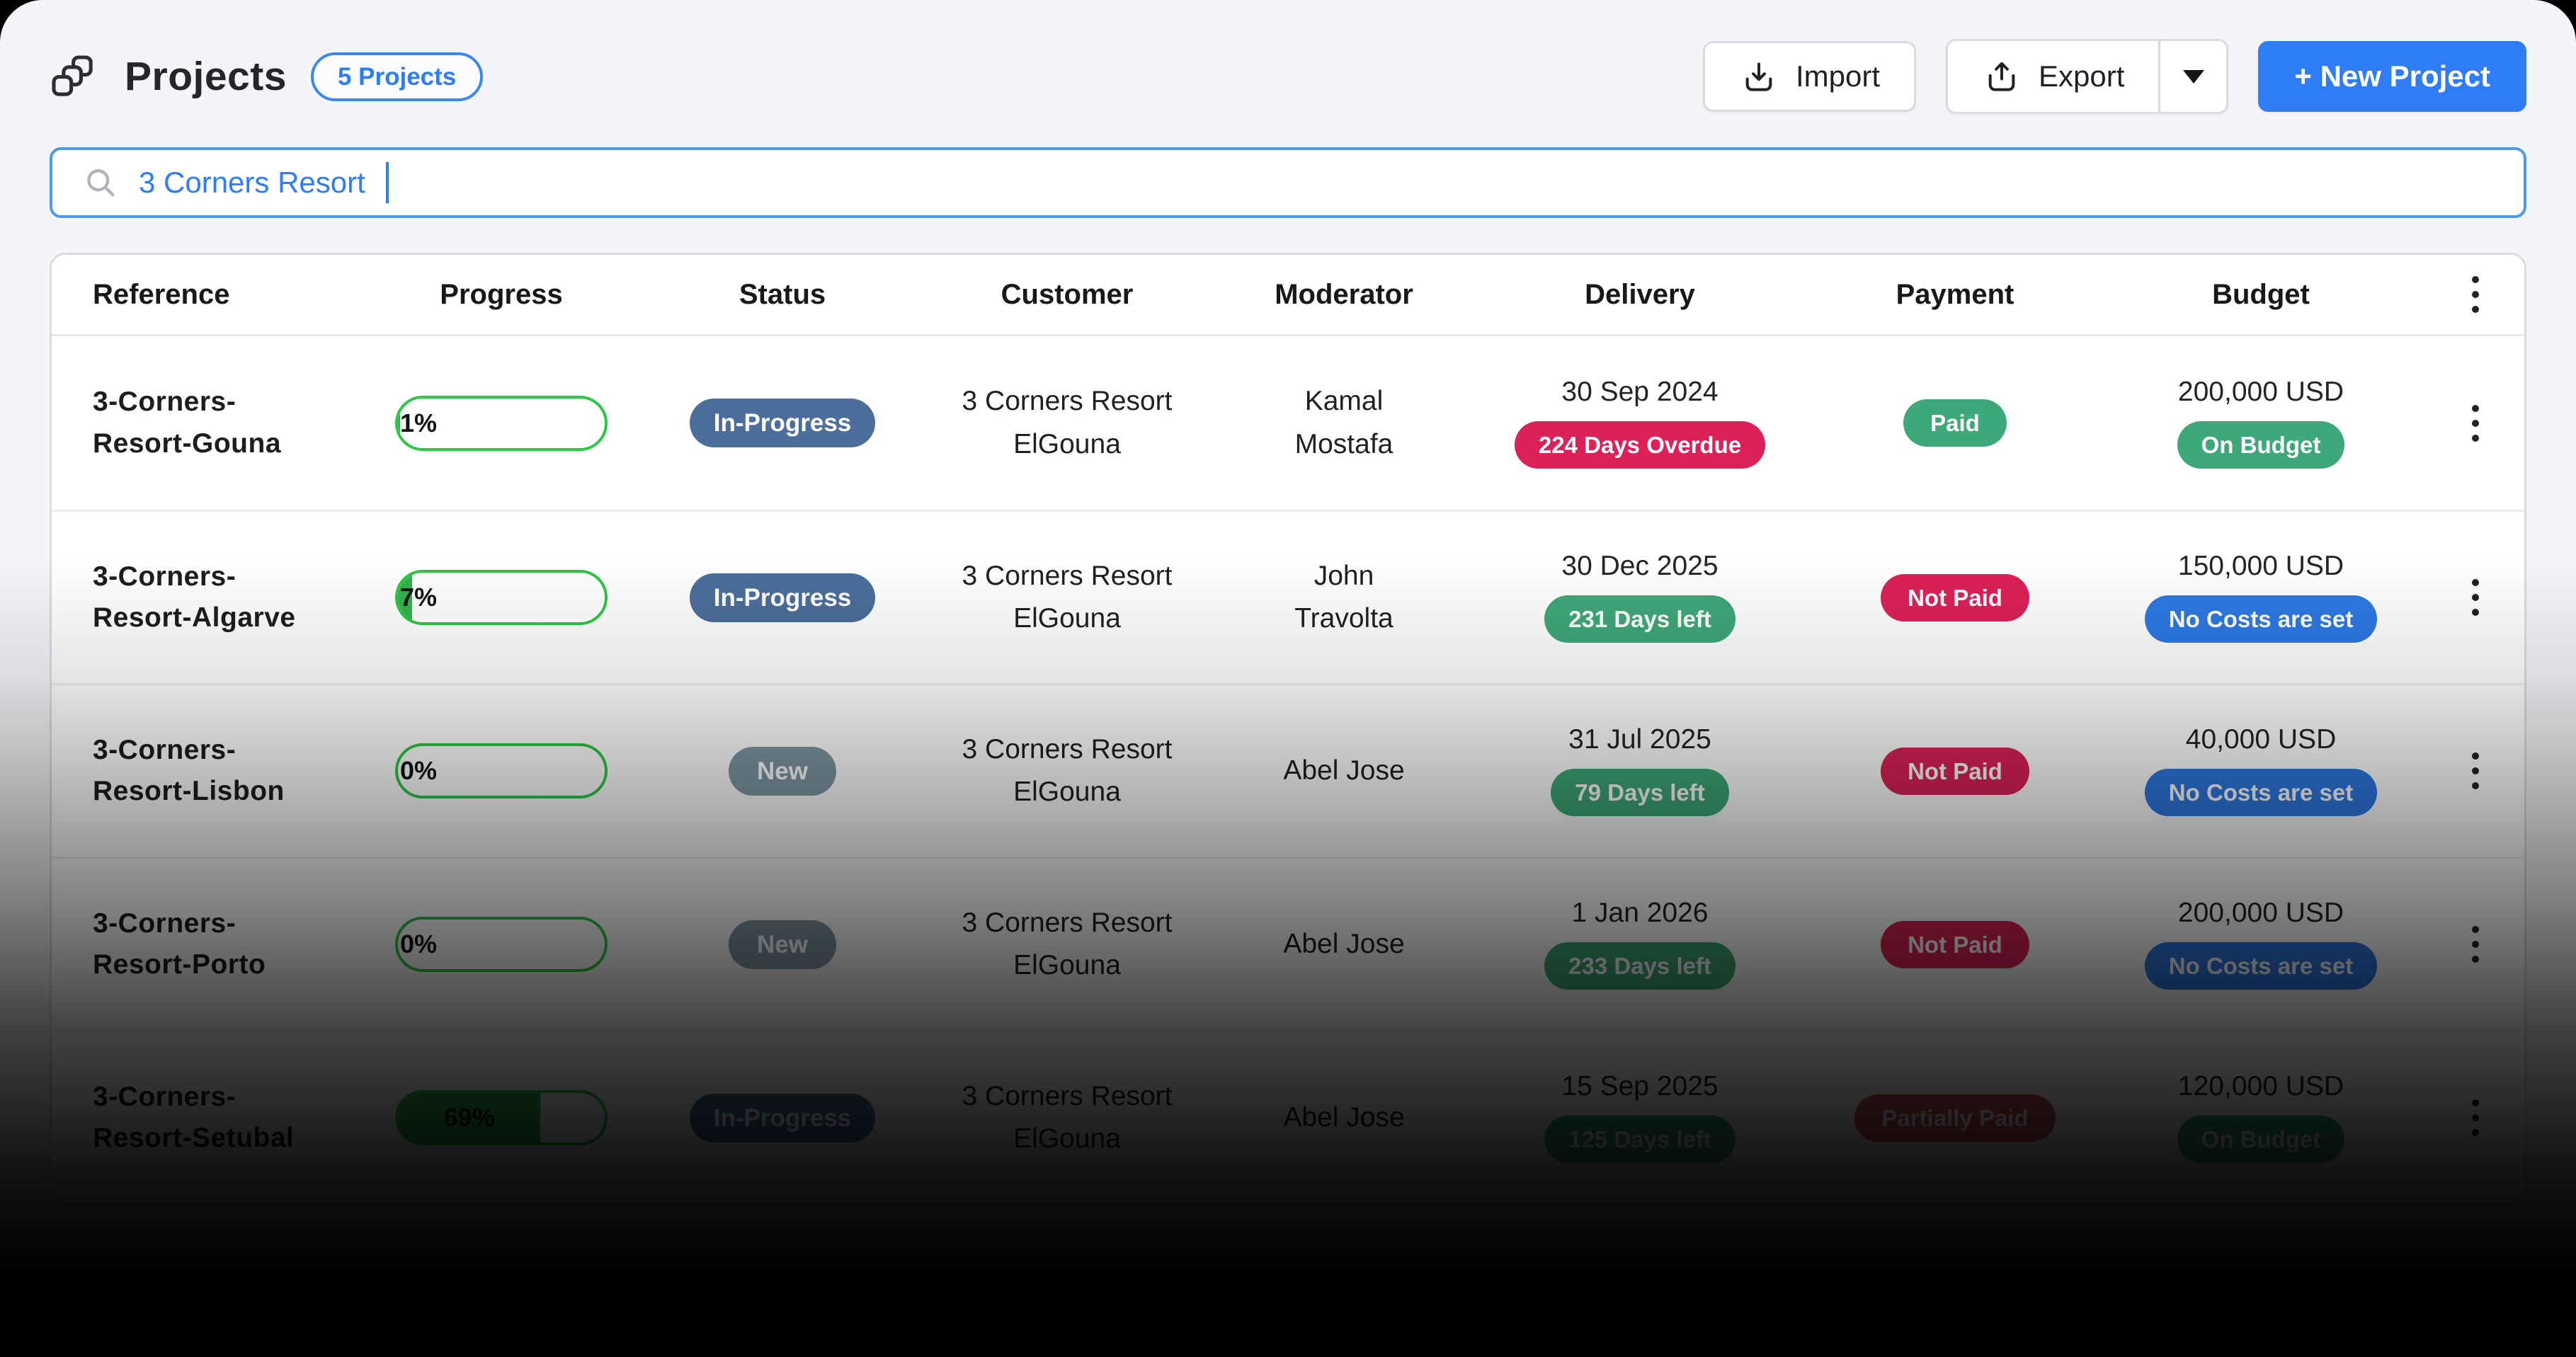 The width and height of the screenshot is (2576, 1357). I want to click on payment-cell: Paid, so click(1955, 423).